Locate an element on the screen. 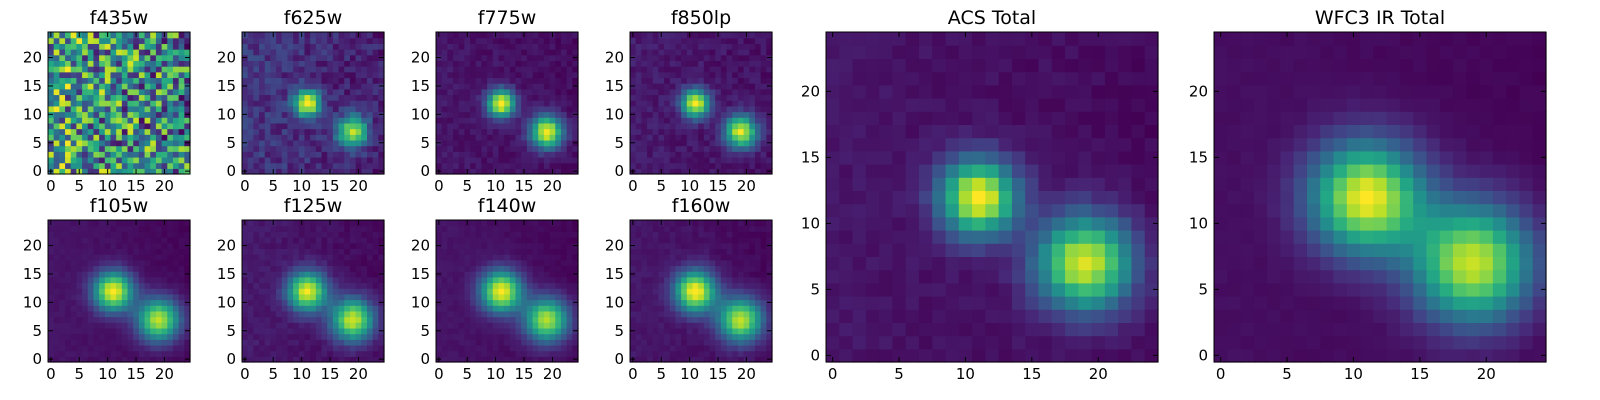 The image size is (1600, 400). y-tick-label: 5 is located at coordinates (37, 143).